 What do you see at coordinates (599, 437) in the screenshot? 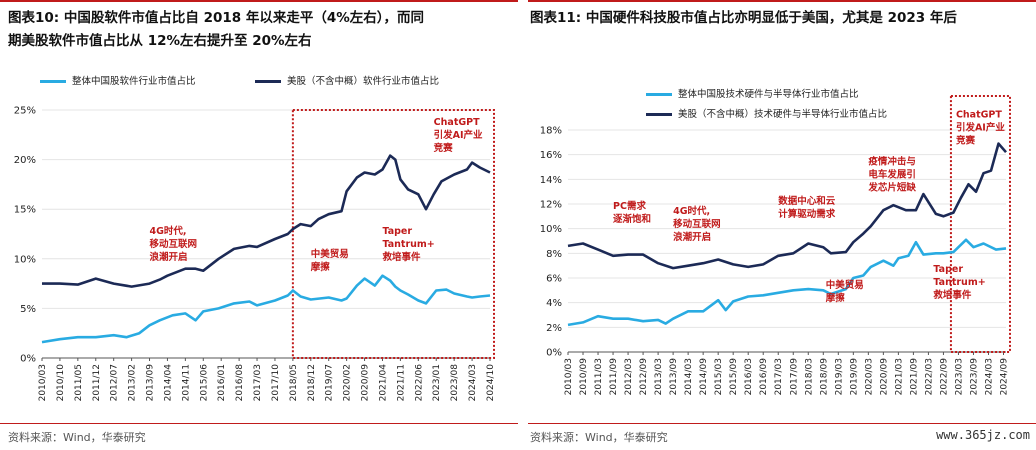
I see `right-source-note: 资料来源：Wind，华泰研究` at bounding box center [599, 437].